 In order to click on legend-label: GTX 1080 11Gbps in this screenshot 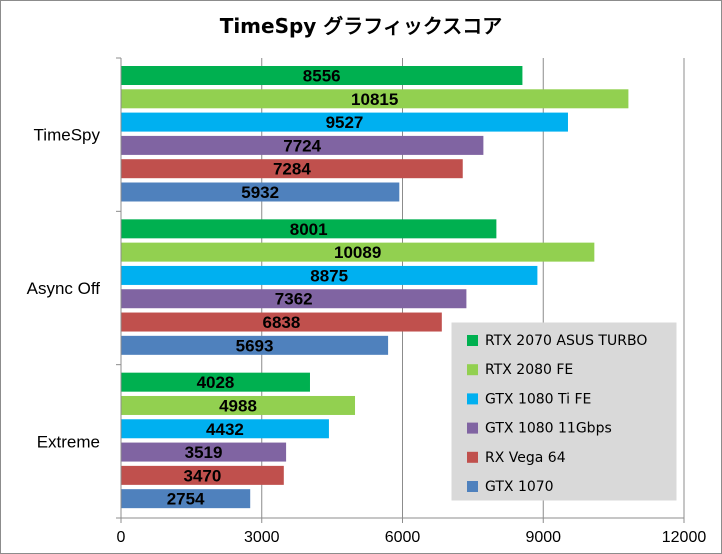, I will do `click(548, 429)`.